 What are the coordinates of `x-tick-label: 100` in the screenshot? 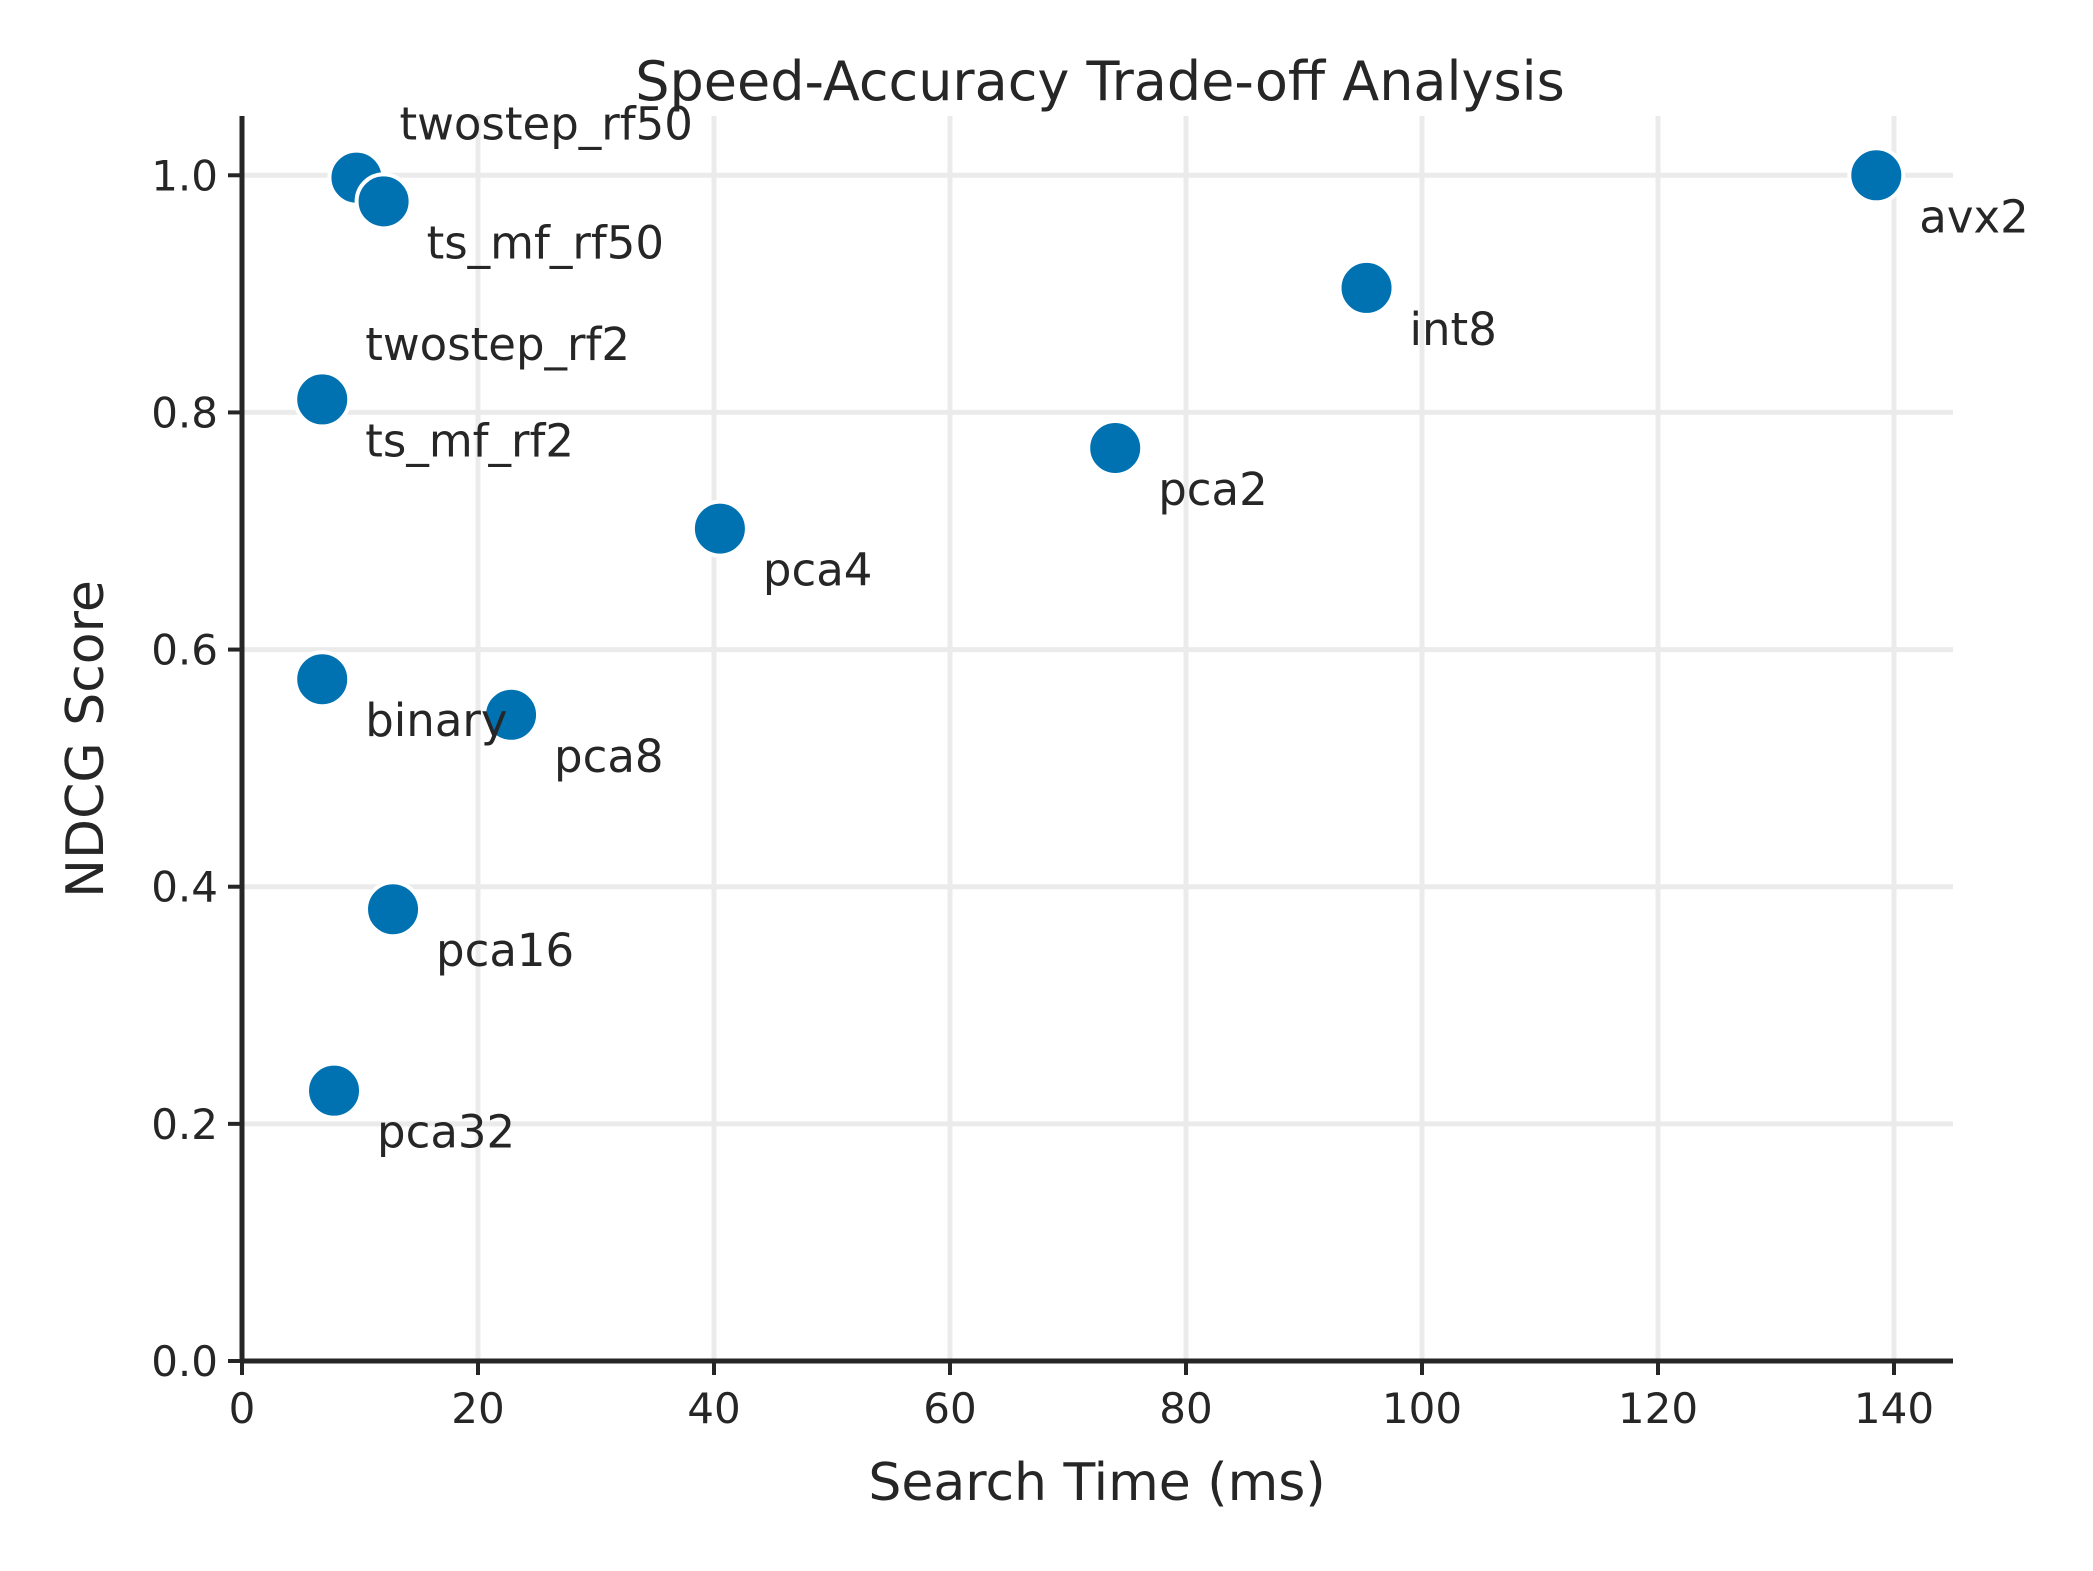 It's located at (1422, 1408).